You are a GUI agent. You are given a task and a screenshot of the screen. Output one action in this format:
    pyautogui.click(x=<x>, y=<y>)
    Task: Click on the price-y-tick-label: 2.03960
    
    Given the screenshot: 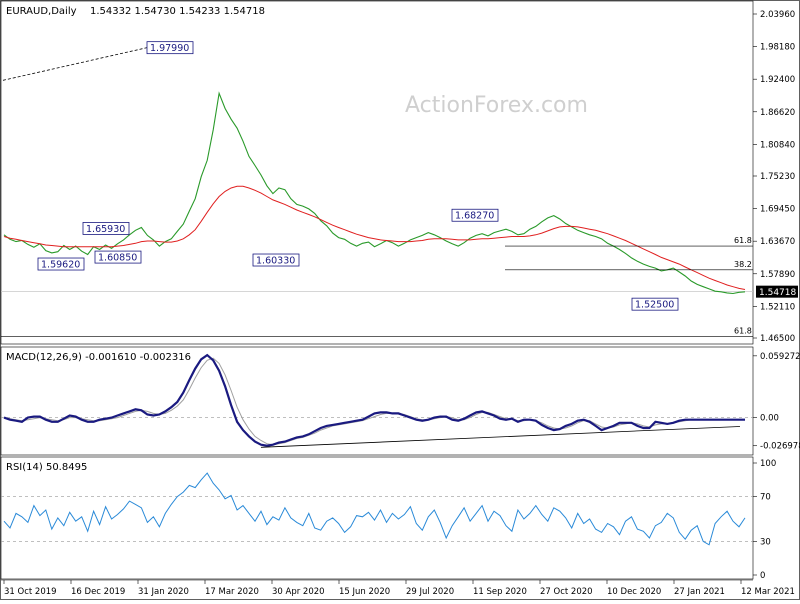 What is the action you would take?
    pyautogui.click(x=777, y=15)
    